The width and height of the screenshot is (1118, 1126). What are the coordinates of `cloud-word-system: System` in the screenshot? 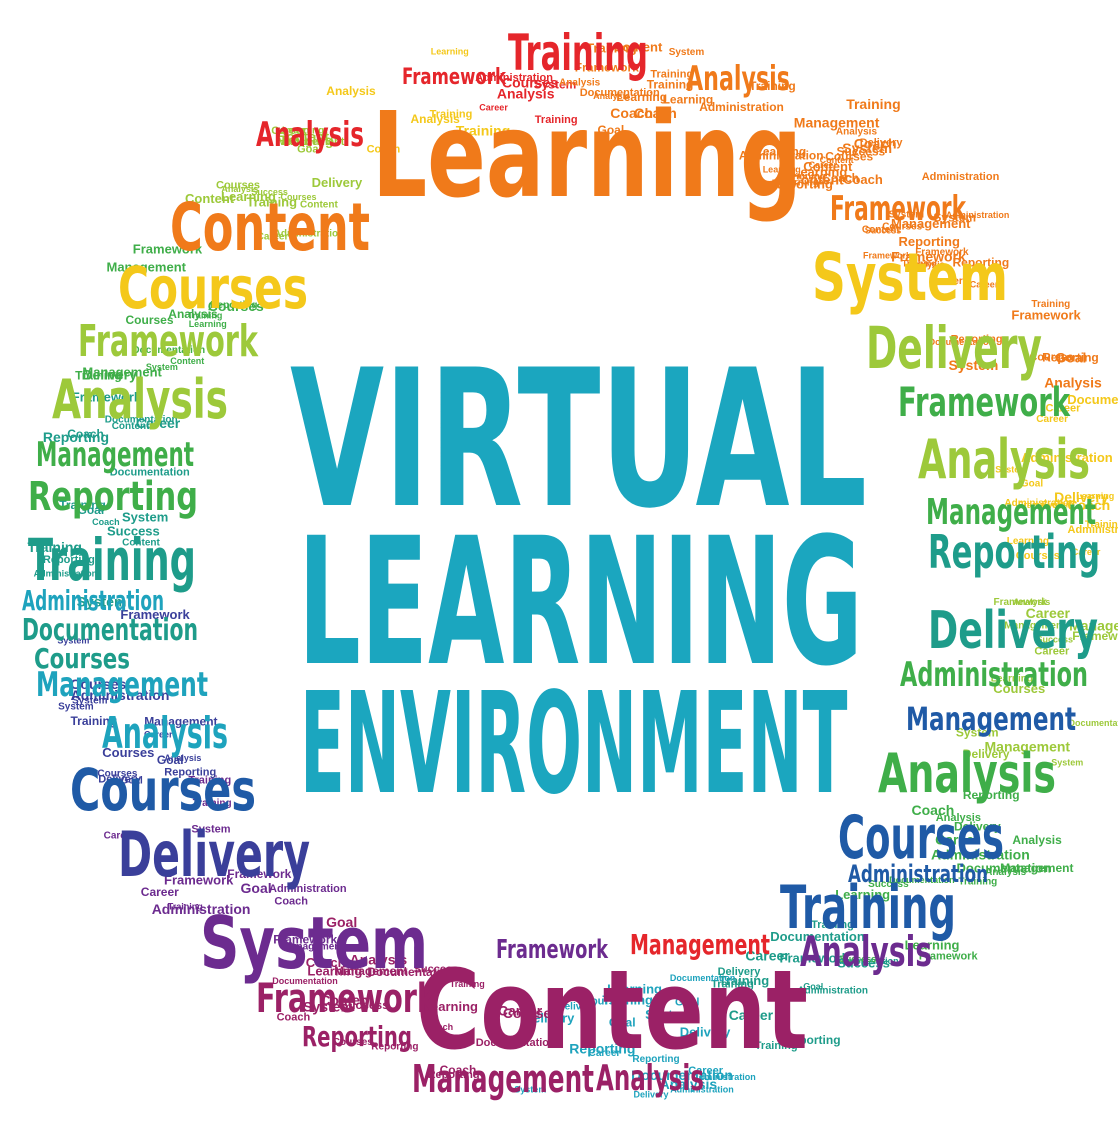 It's located at (314, 943).